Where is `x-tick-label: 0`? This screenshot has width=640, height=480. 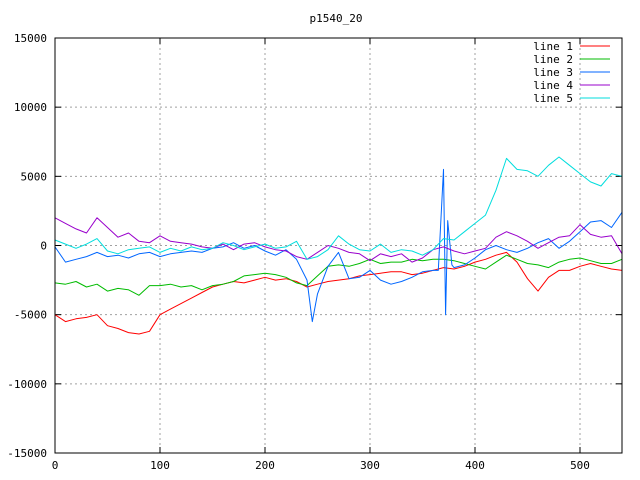 x-tick-label: 0 is located at coordinates (55, 465).